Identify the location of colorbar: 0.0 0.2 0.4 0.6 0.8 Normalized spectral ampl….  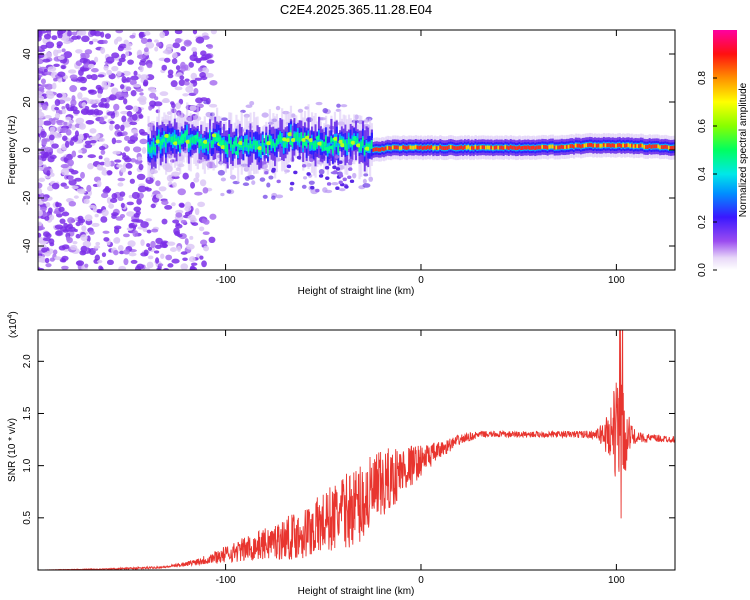
(723, 153).